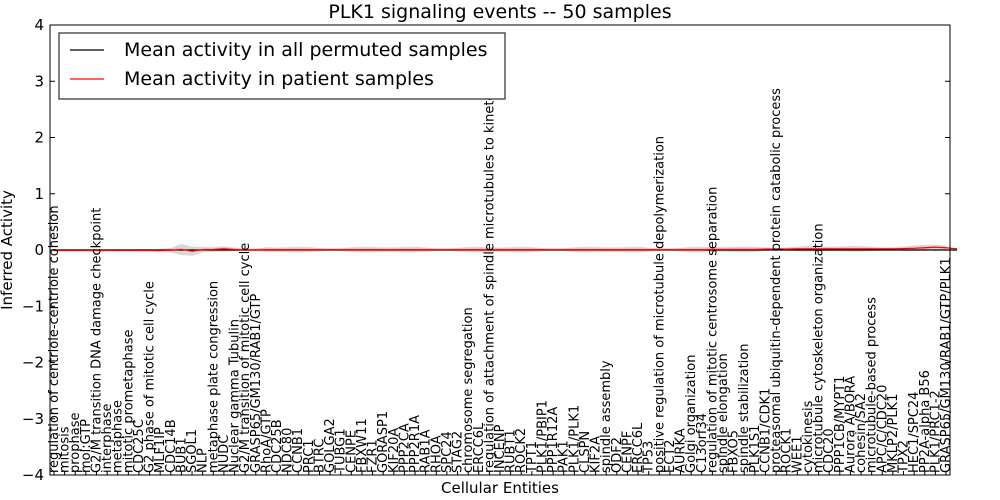  Describe the element at coordinates (309, 456) in the screenshot. I see `x-tick-label: PRC1` at that location.